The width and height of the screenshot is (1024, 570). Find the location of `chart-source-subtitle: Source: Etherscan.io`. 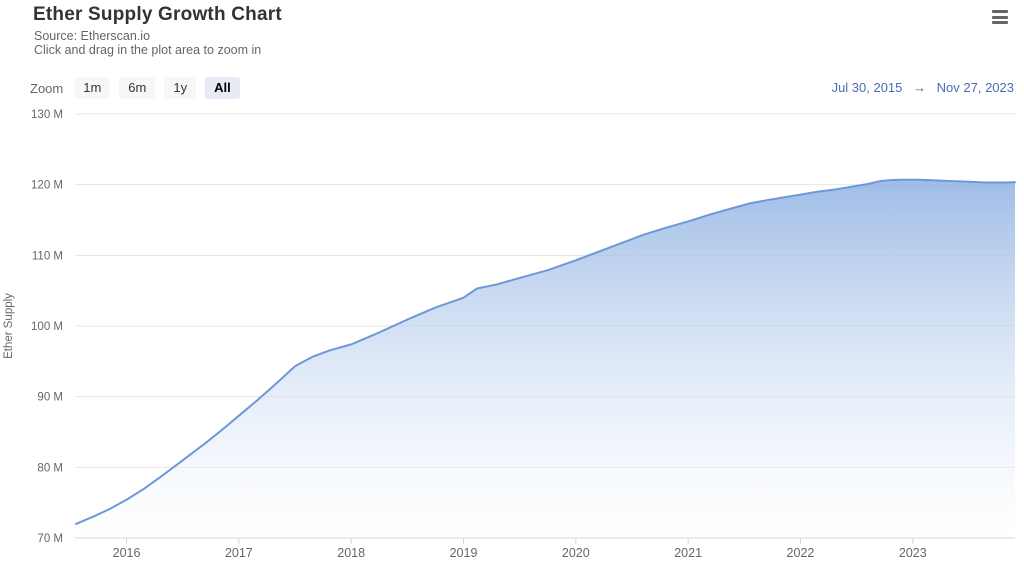

chart-source-subtitle: Source: Etherscan.io is located at coordinates (92, 36).